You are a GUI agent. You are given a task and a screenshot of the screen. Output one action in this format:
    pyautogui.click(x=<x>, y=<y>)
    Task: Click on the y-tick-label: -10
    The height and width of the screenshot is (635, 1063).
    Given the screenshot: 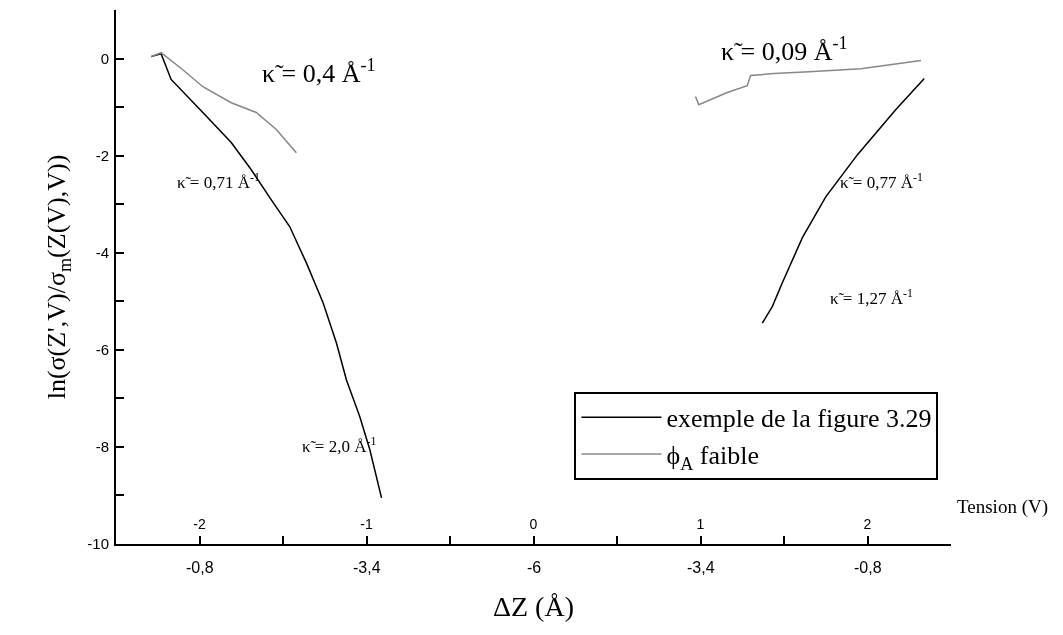 What is the action you would take?
    pyautogui.click(x=98, y=544)
    